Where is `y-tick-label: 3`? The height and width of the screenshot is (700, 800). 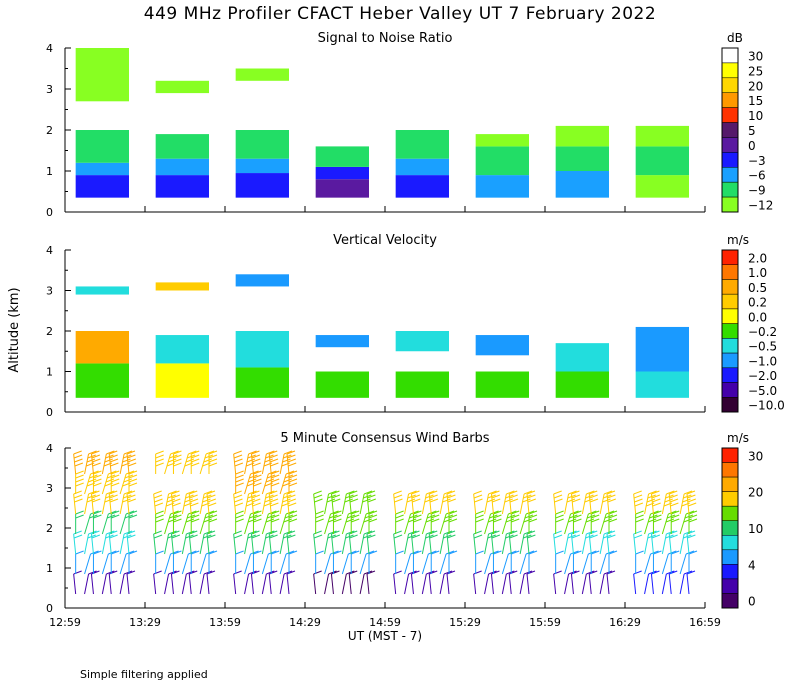 y-tick-label: 3 is located at coordinates (49, 488).